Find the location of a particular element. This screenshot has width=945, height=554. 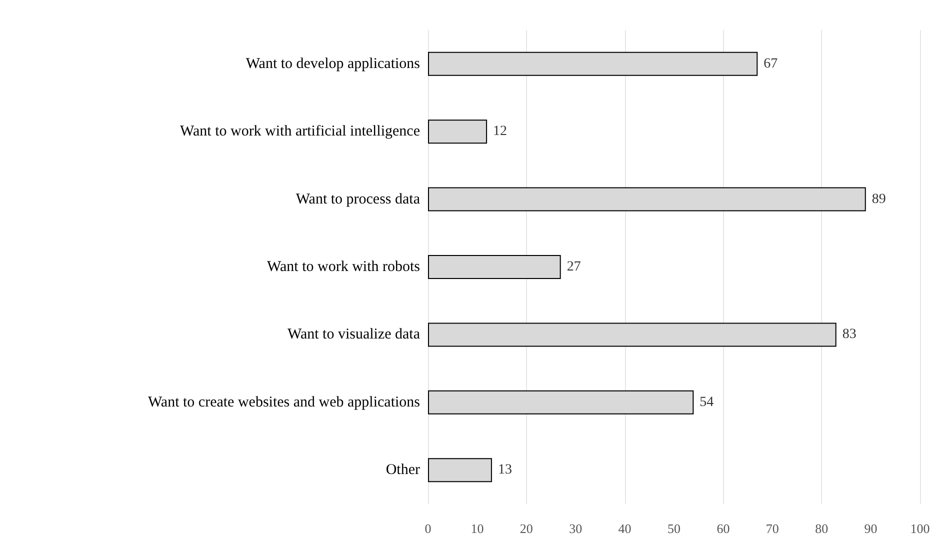

x-tick-label: 40 is located at coordinates (625, 528).